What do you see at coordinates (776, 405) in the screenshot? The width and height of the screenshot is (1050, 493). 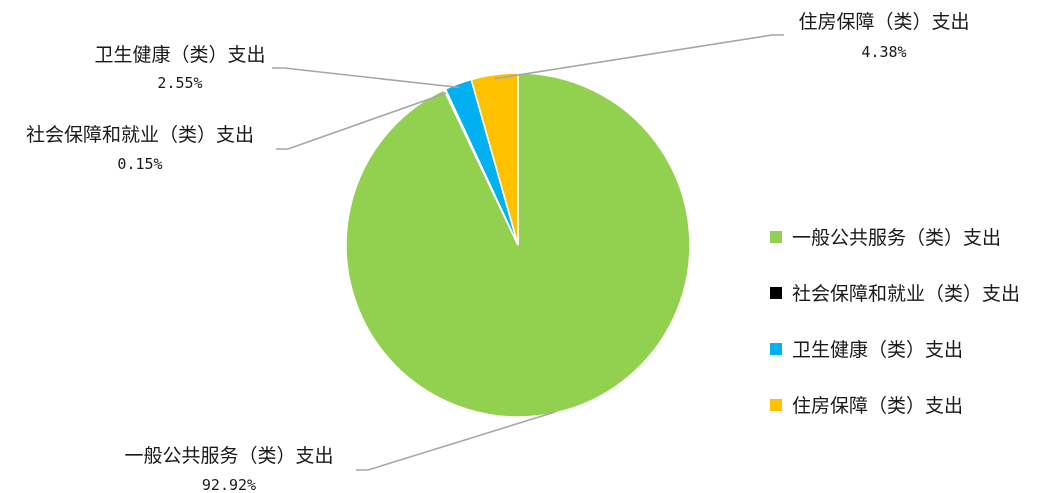 I see `legend-swatch-housing` at bounding box center [776, 405].